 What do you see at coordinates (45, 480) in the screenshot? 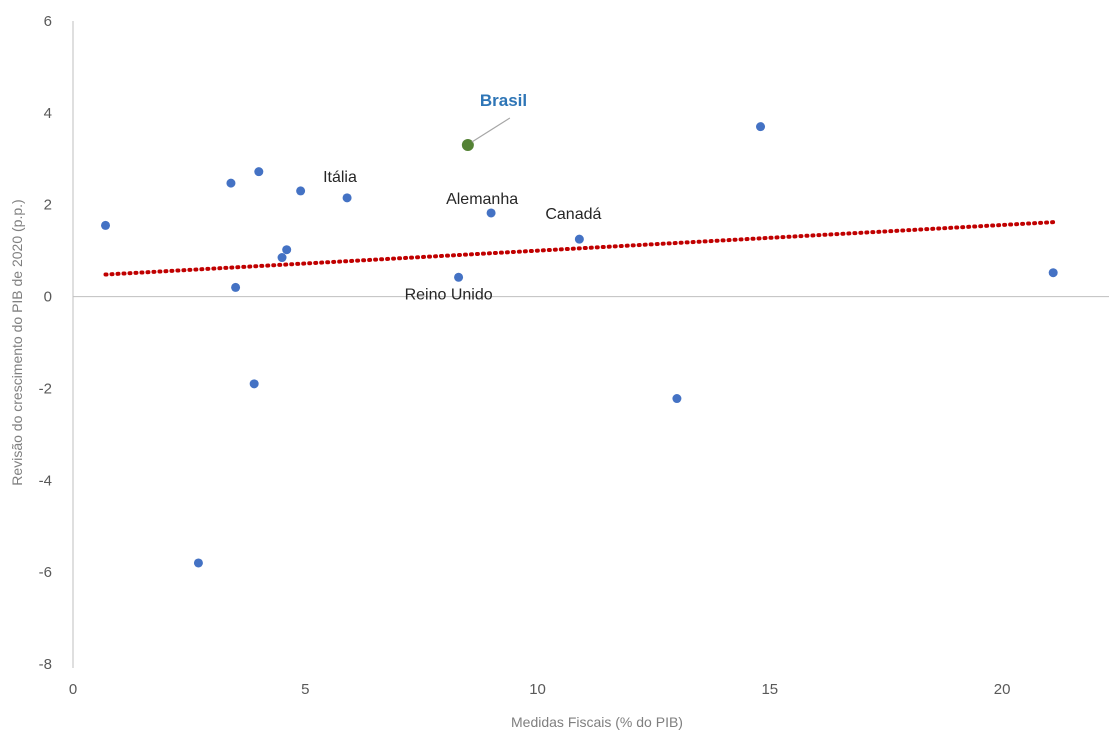
I see `y-tick-label: -4` at bounding box center [45, 480].